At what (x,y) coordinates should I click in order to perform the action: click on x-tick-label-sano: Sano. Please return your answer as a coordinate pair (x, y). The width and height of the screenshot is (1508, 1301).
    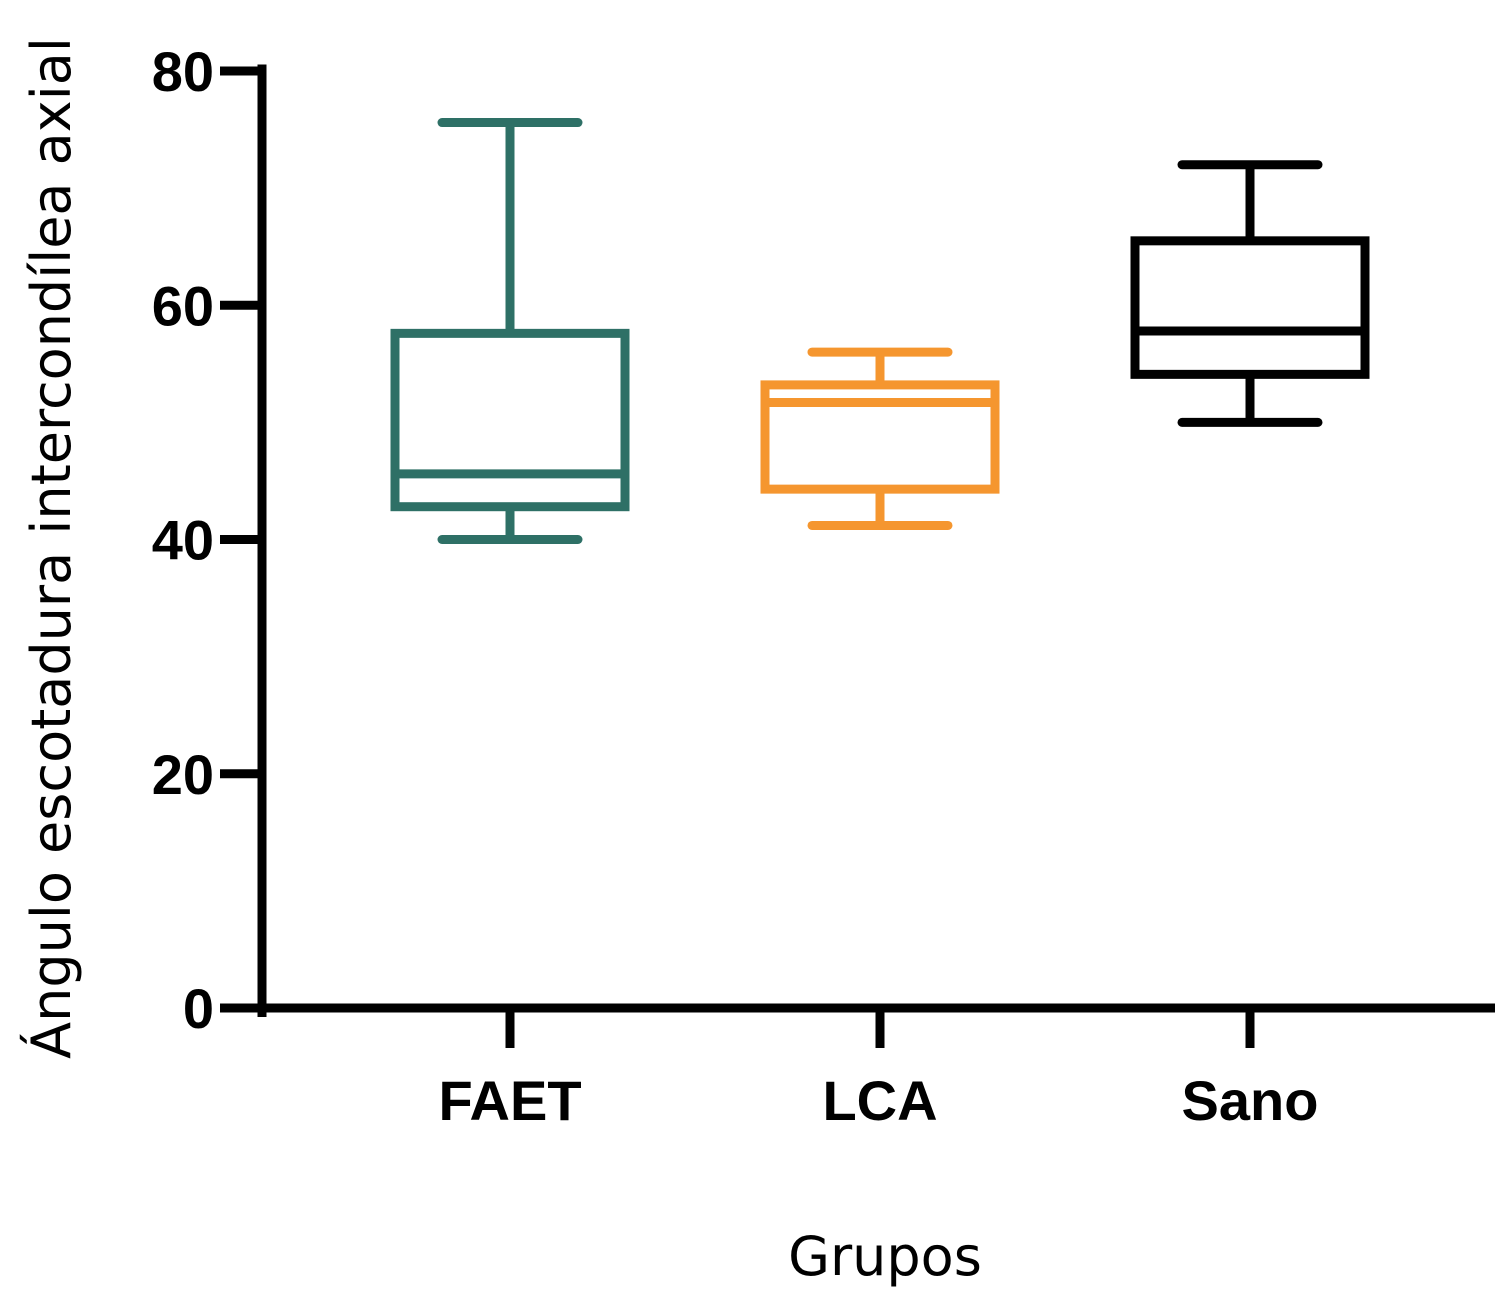
    Looking at the image, I should click on (1250, 1100).